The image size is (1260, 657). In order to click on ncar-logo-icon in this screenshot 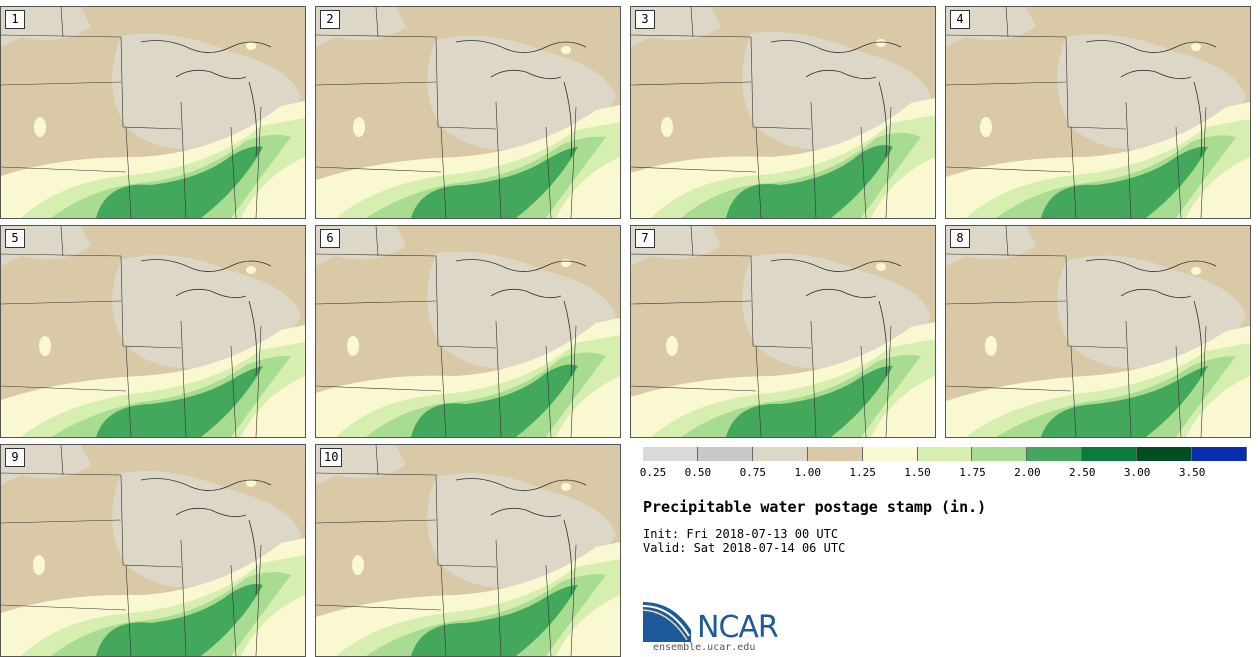, I will do `click(667, 622)`.